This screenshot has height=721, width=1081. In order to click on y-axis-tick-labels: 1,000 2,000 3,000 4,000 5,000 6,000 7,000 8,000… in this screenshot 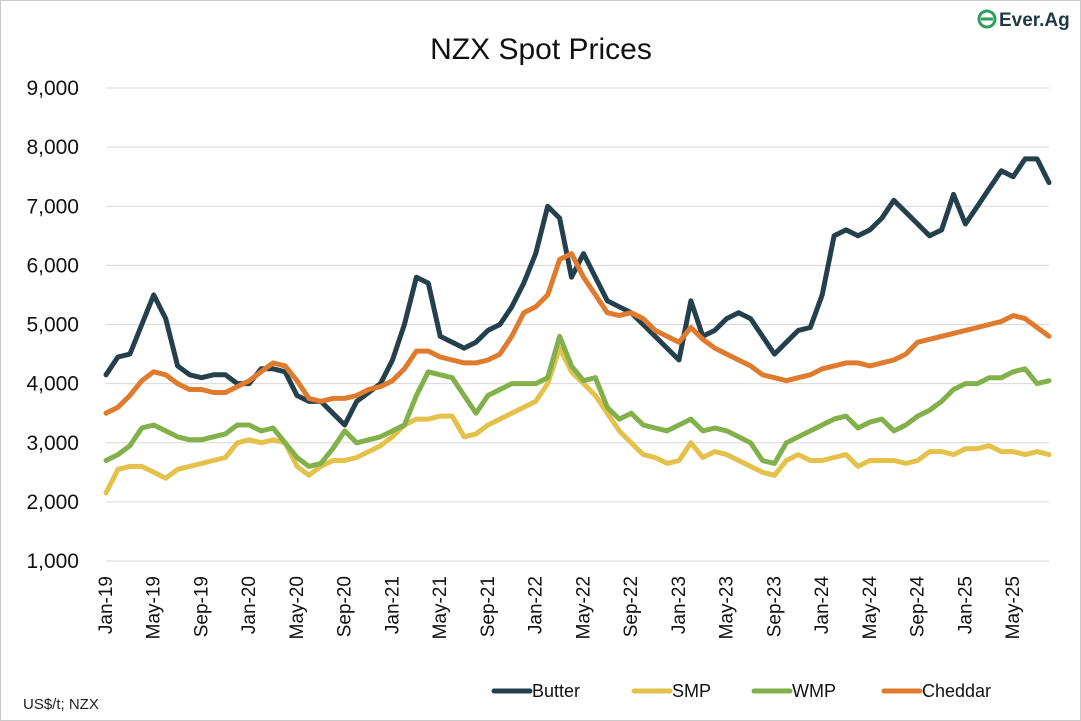, I will do `click(52, 325)`.